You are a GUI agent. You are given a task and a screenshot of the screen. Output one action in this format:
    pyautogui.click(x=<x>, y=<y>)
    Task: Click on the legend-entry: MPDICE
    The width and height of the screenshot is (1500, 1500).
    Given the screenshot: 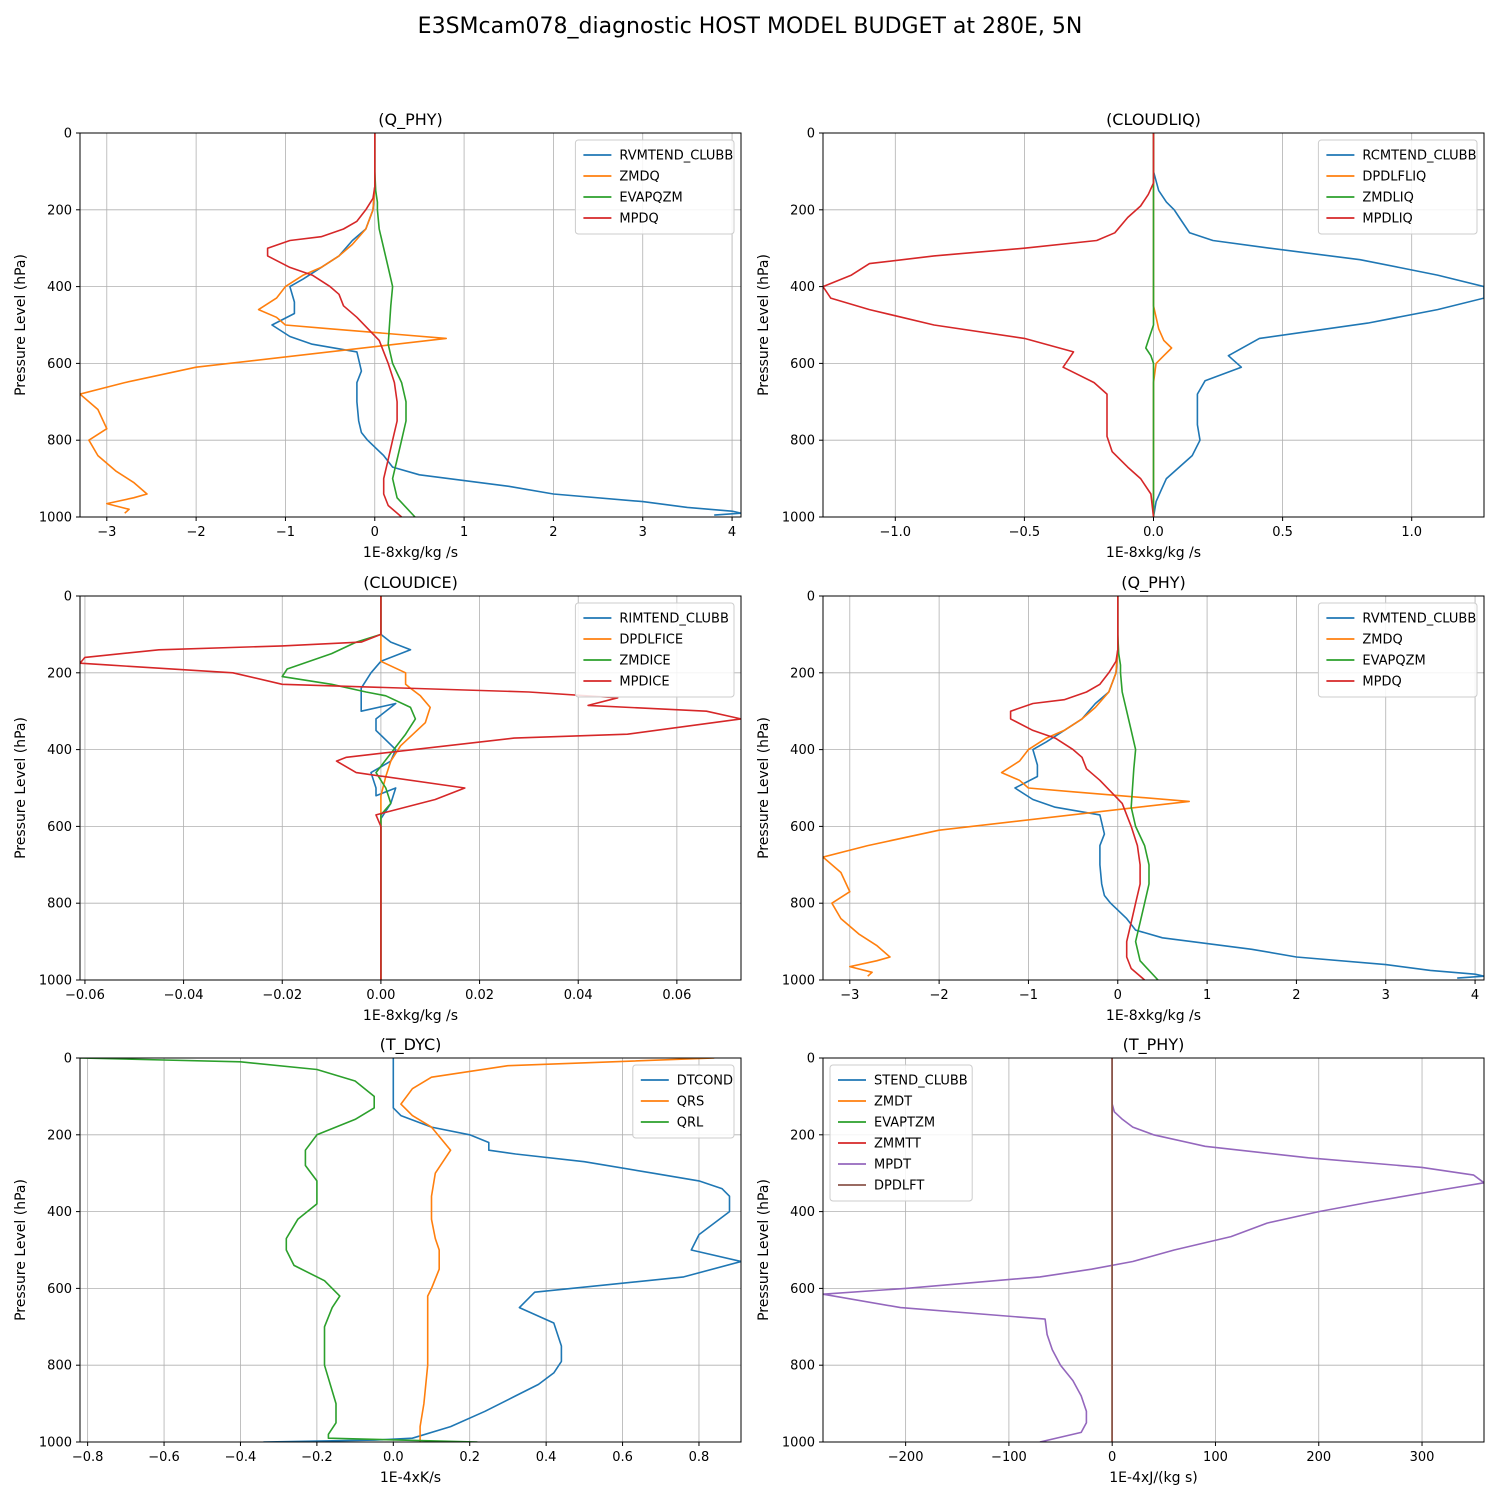 What is the action you would take?
    pyautogui.click(x=644, y=682)
    